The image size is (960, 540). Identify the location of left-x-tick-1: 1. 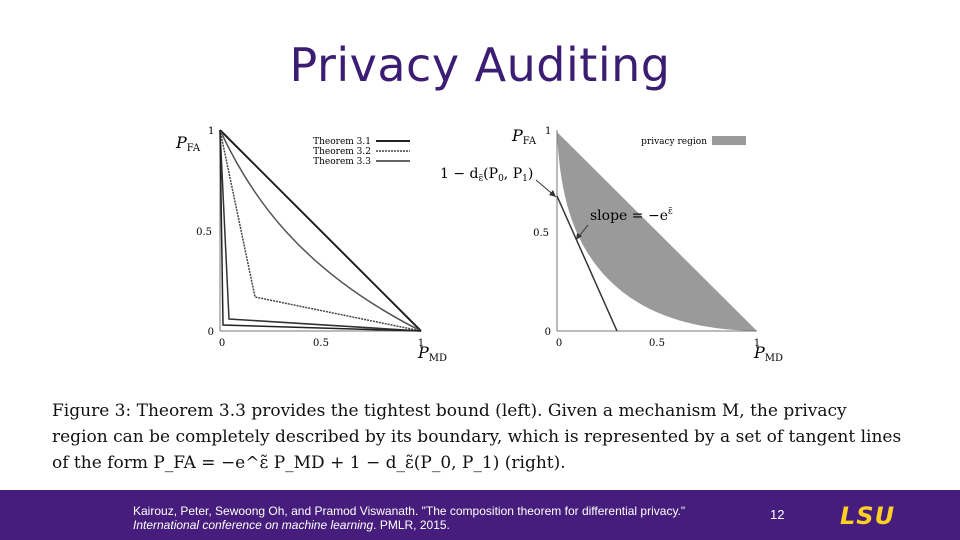
(421, 343).